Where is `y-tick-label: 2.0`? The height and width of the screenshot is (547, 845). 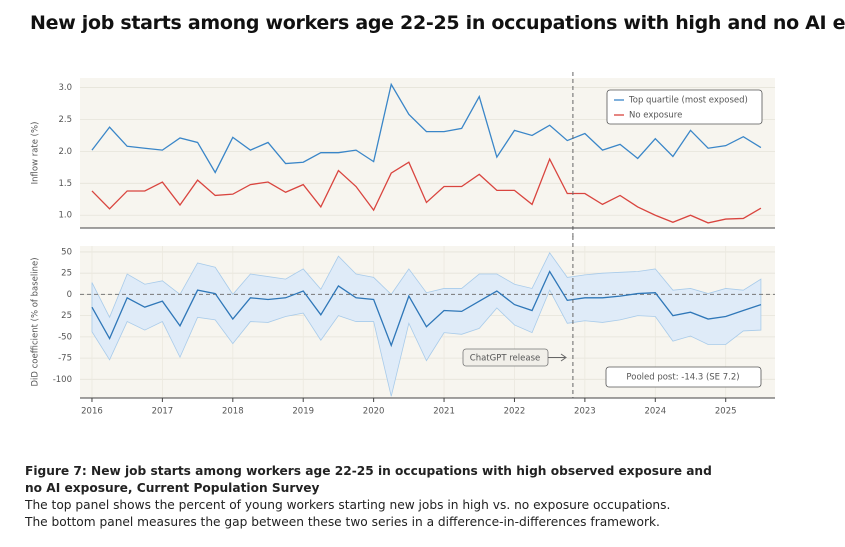
y-tick-label: 2.0 is located at coordinates (65, 152).